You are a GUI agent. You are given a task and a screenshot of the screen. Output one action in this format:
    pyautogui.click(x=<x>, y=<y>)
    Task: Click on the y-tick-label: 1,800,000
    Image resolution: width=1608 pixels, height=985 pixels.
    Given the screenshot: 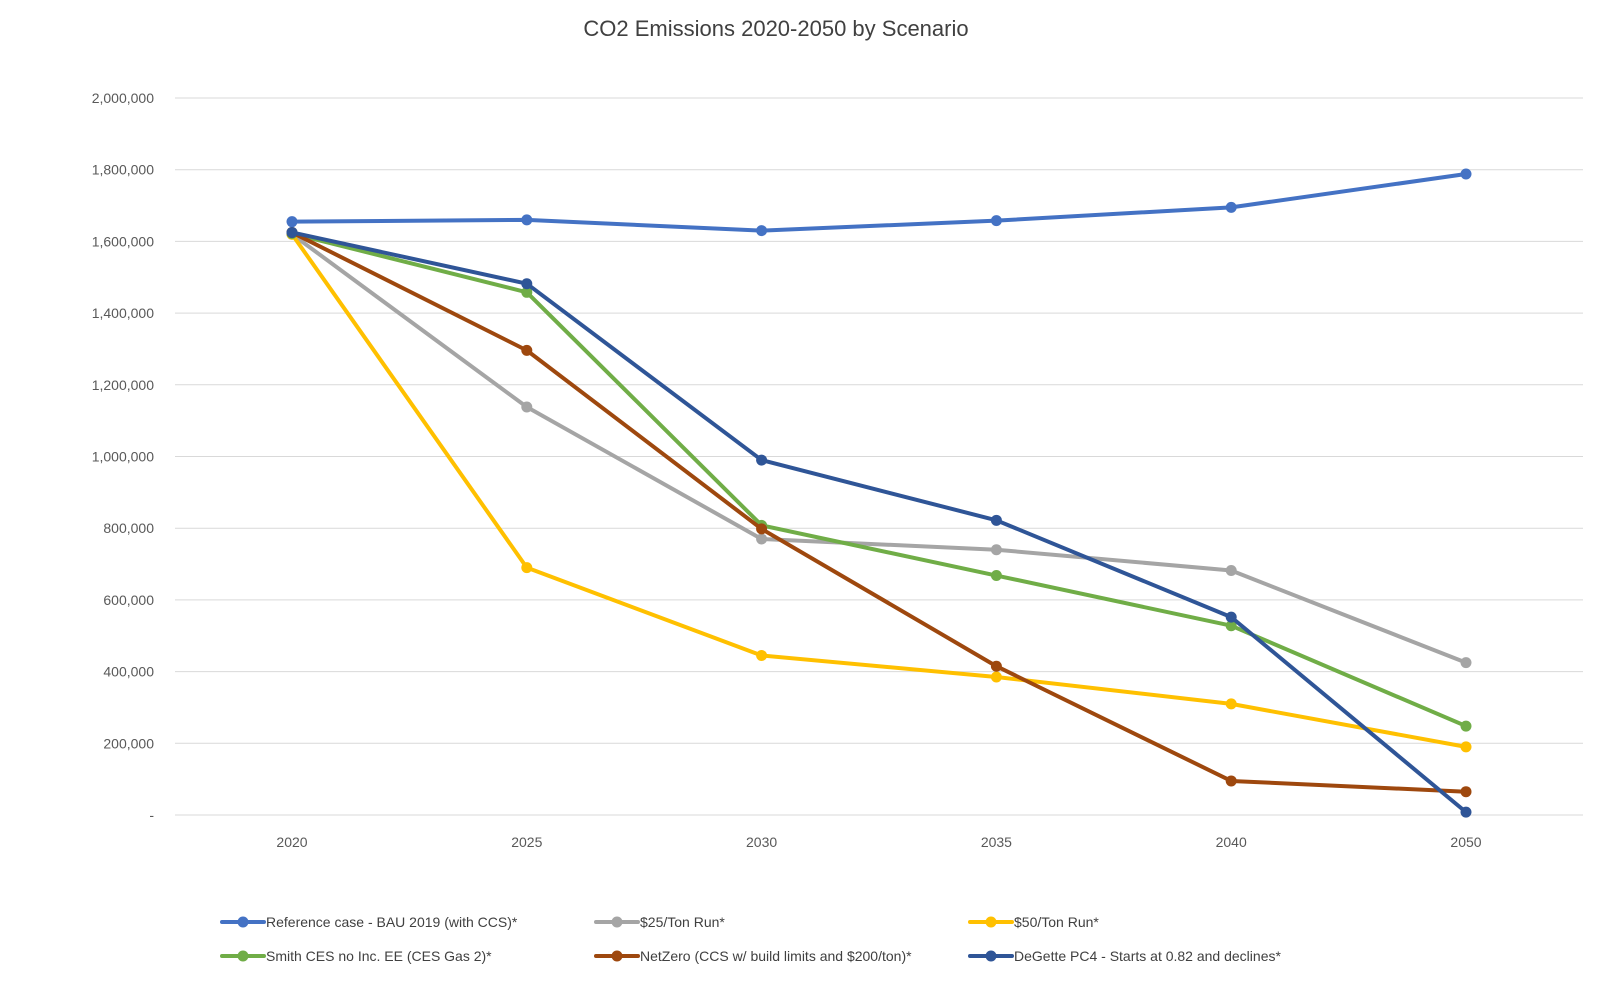 What is the action you would take?
    pyautogui.click(x=123, y=170)
    